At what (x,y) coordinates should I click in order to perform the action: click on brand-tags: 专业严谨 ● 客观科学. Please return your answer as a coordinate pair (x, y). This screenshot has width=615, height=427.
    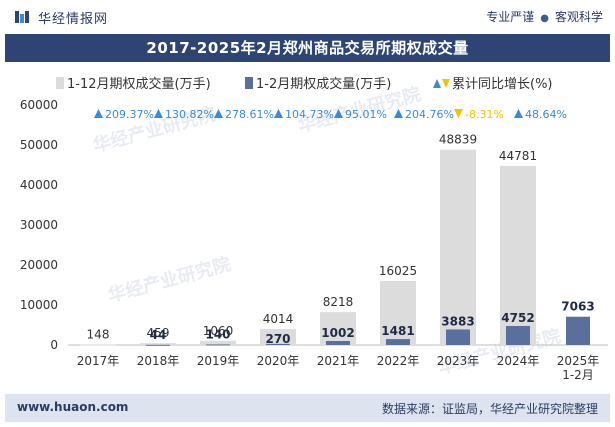
    Looking at the image, I should click on (544, 16).